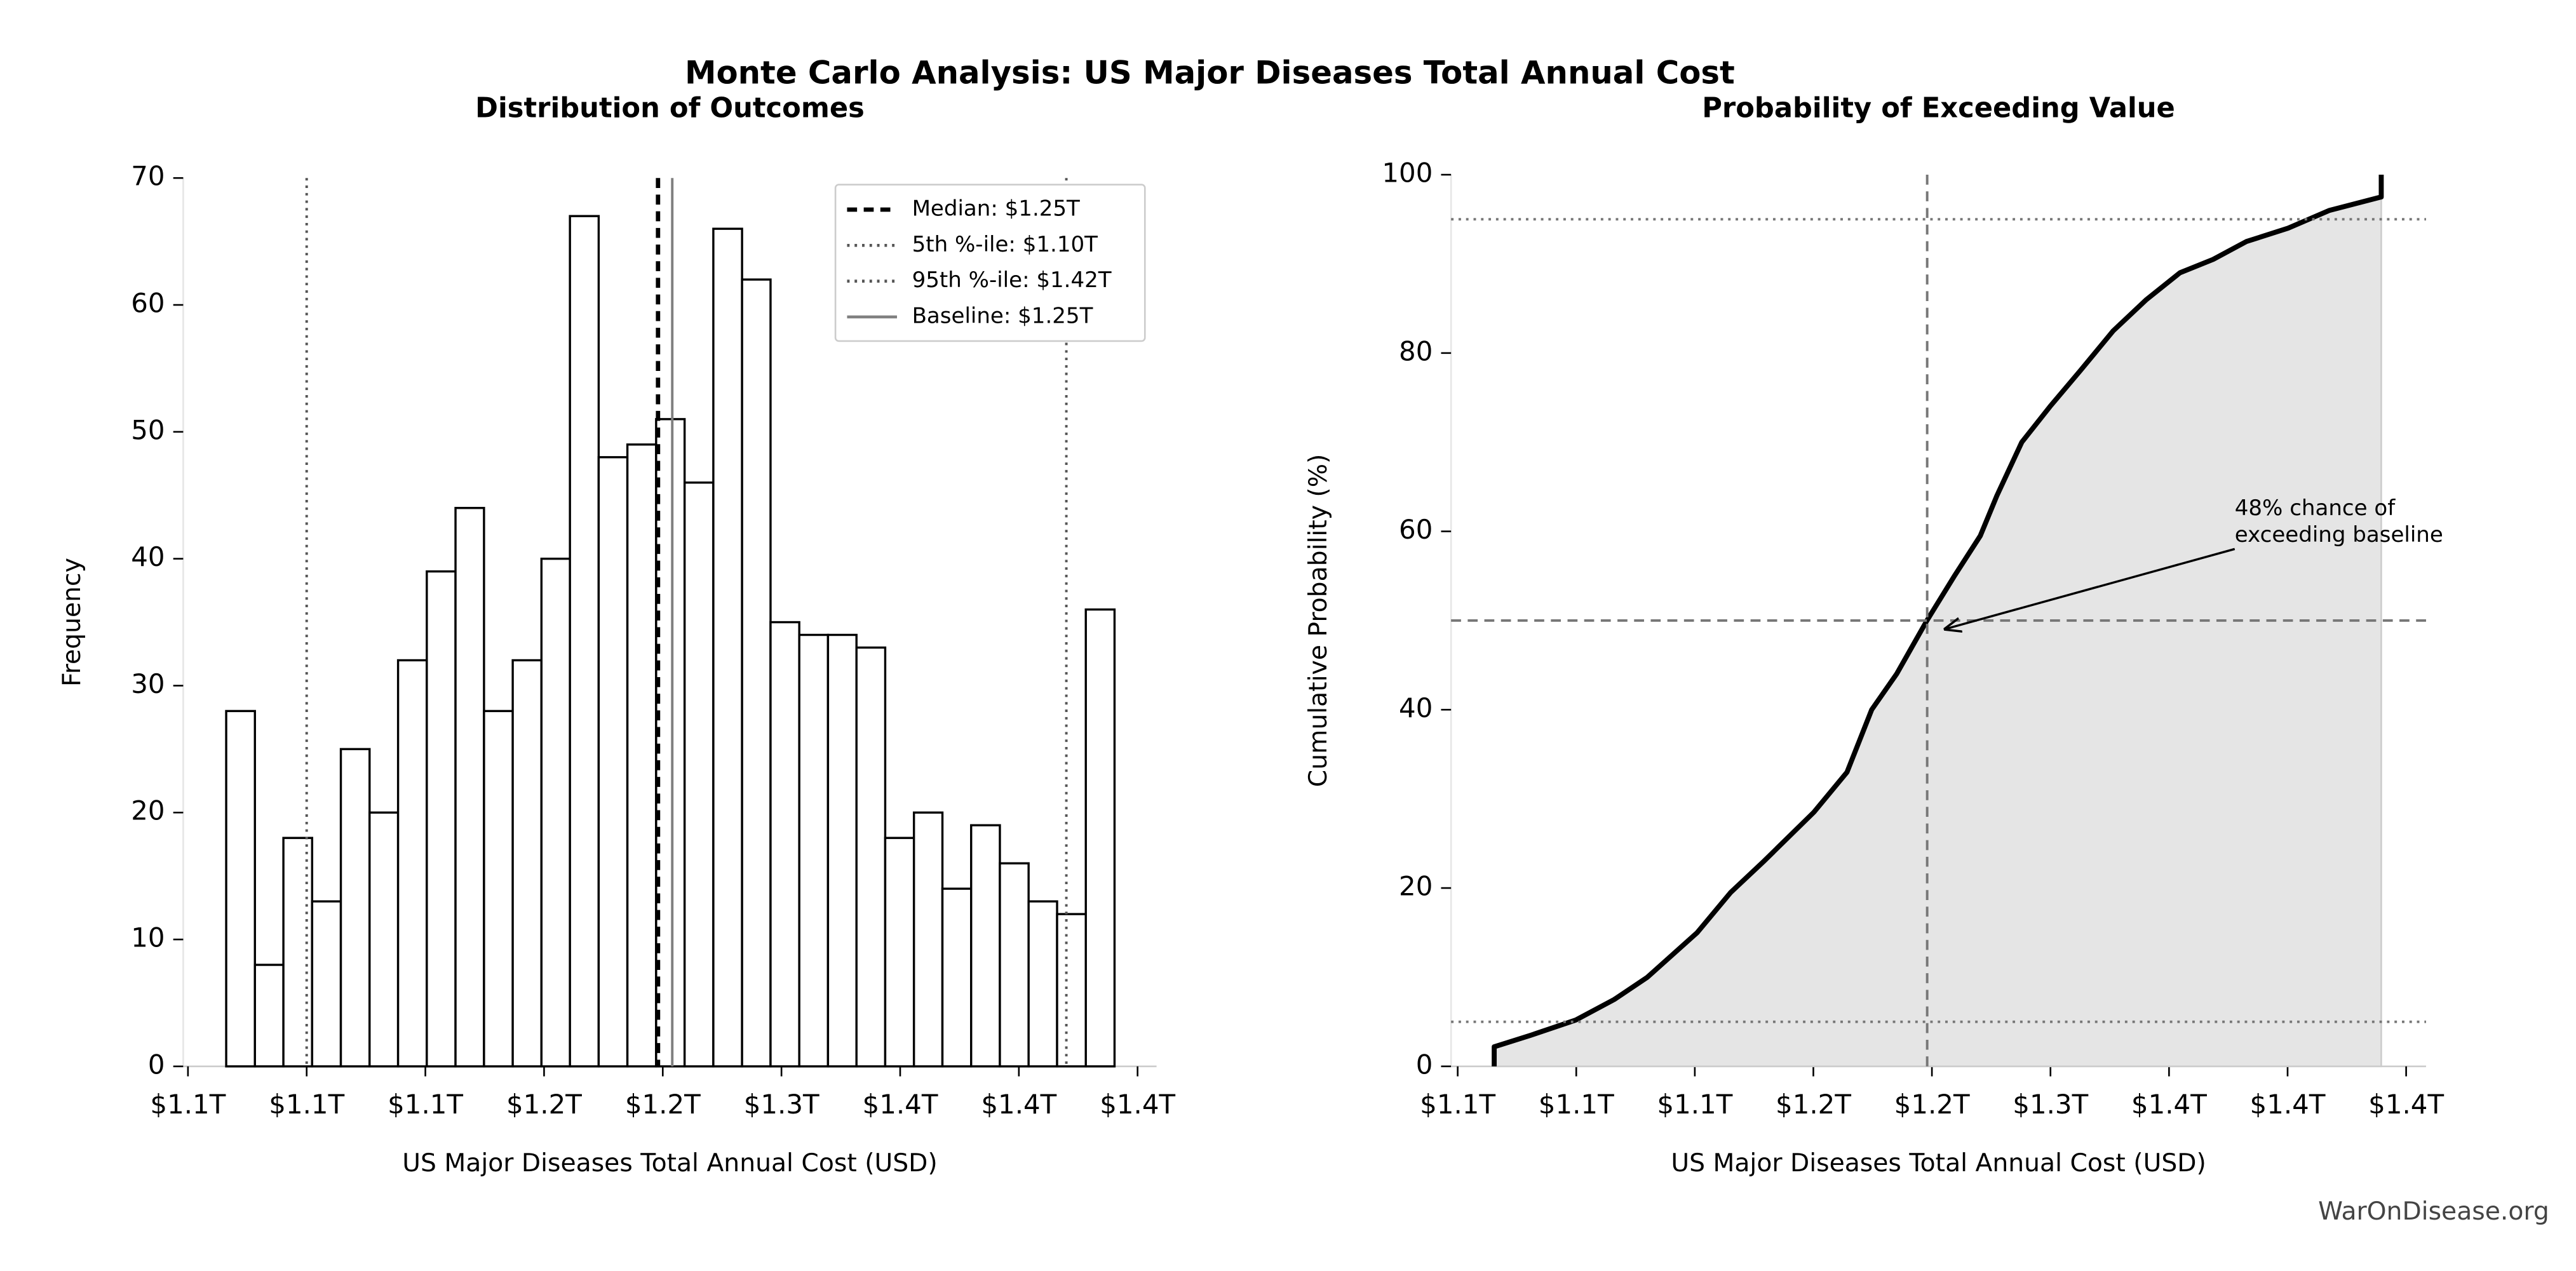 The height and width of the screenshot is (1271, 2576). What do you see at coordinates (1938, 108) in the screenshot?
I see `subplot-title: Probability of Exceeding Value` at bounding box center [1938, 108].